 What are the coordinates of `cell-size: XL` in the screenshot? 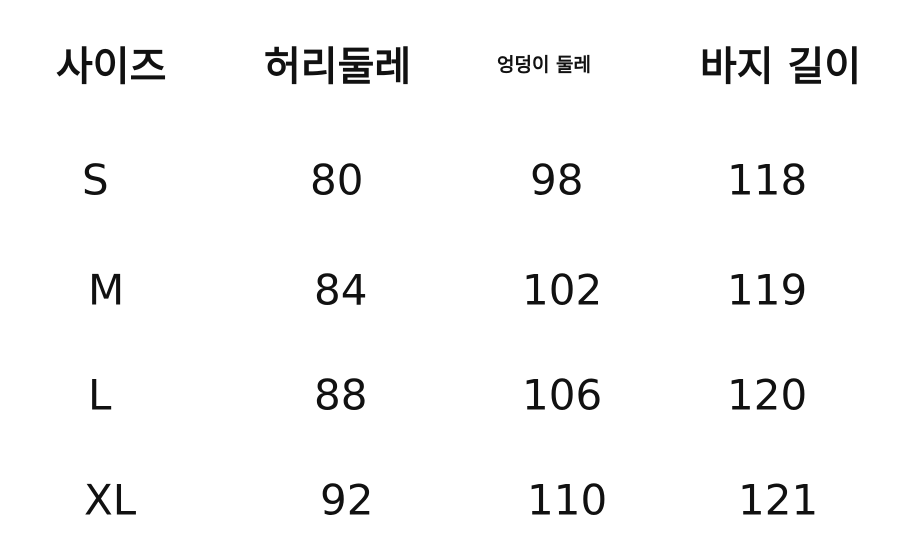 It's located at (110, 500).